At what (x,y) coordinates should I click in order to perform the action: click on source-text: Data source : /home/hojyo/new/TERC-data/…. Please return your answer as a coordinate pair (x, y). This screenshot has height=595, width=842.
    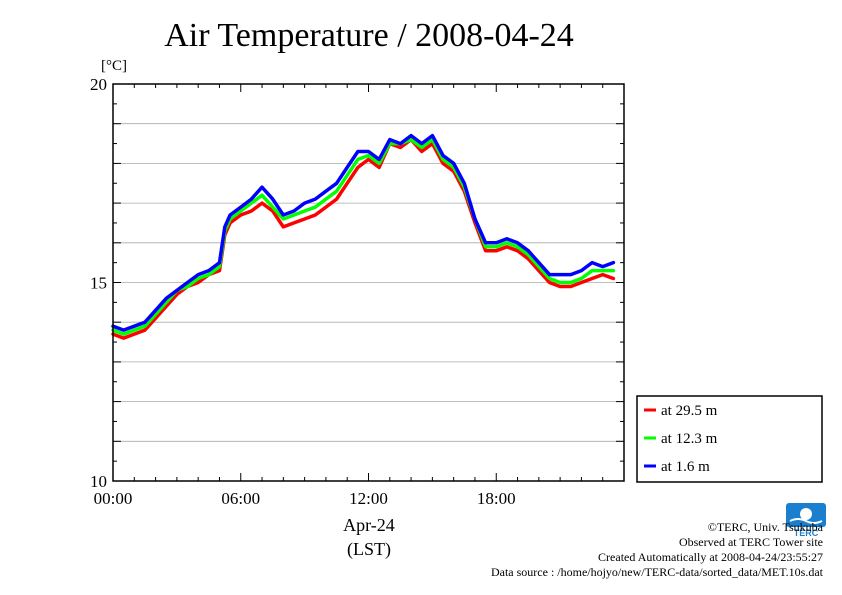
    Looking at the image, I should click on (656, 572).